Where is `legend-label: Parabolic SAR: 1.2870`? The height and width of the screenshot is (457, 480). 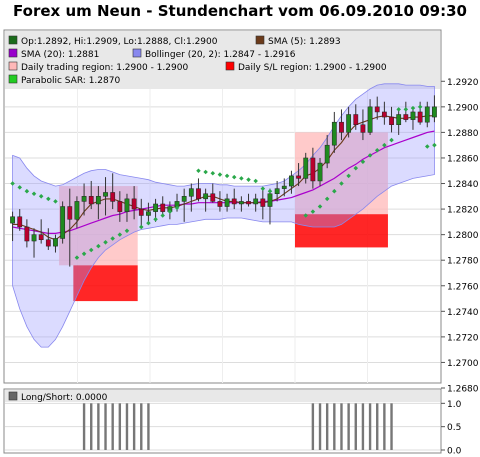
legend-label: Parabolic SAR: 1.2870 is located at coordinates (70, 81).